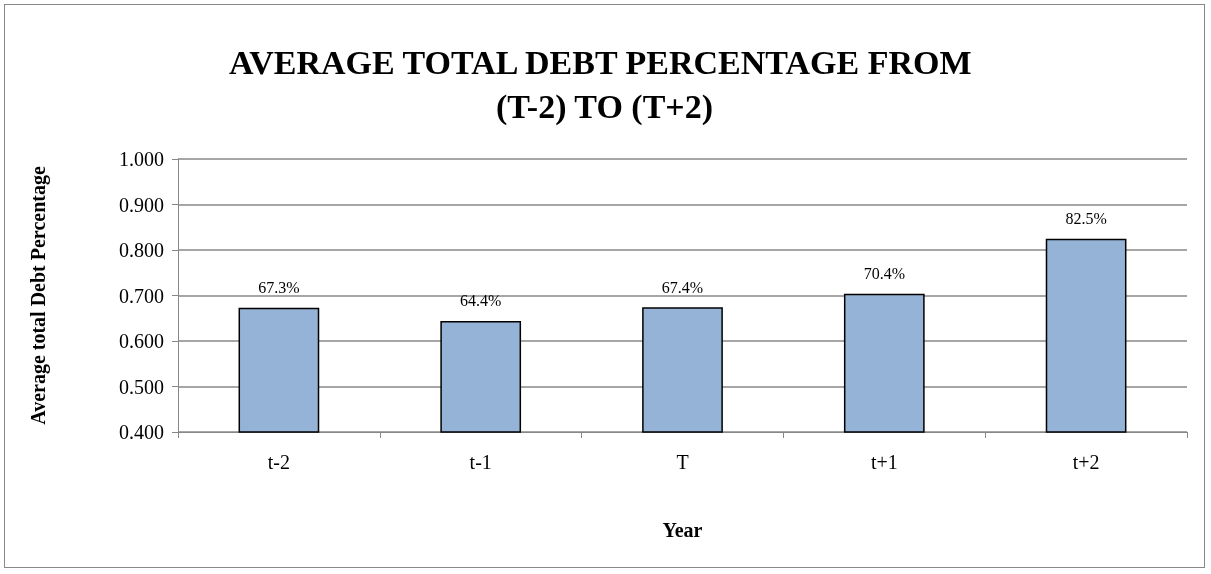 This screenshot has height=574, width=1211. I want to click on chart-title: AVERAGE TOTAL DEBT PERCENTAGE FROM (T-2) TO (T+2), so click(604, 84).